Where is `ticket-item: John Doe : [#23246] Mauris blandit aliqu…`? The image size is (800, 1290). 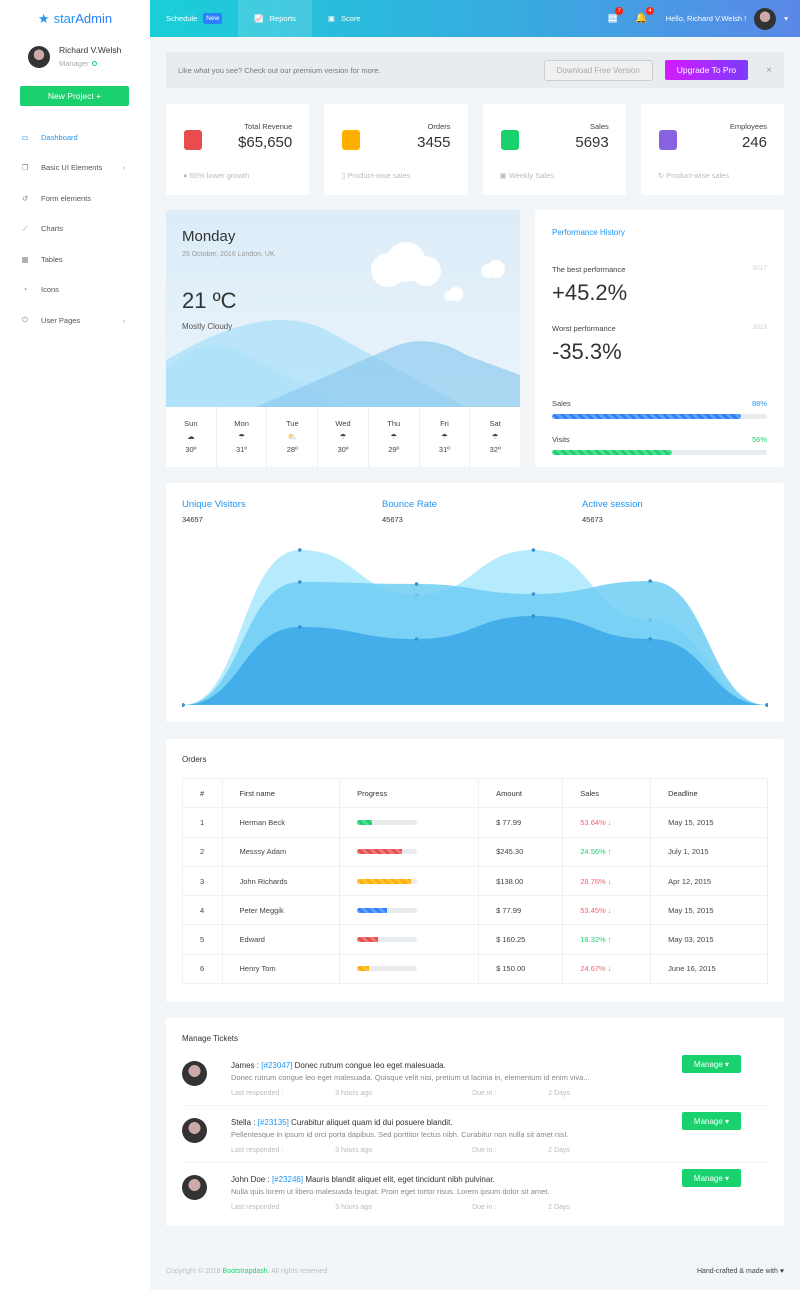 ticket-item: John Doe : [#23246] Mauris blandit aliqu… is located at coordinates (475, 1191).